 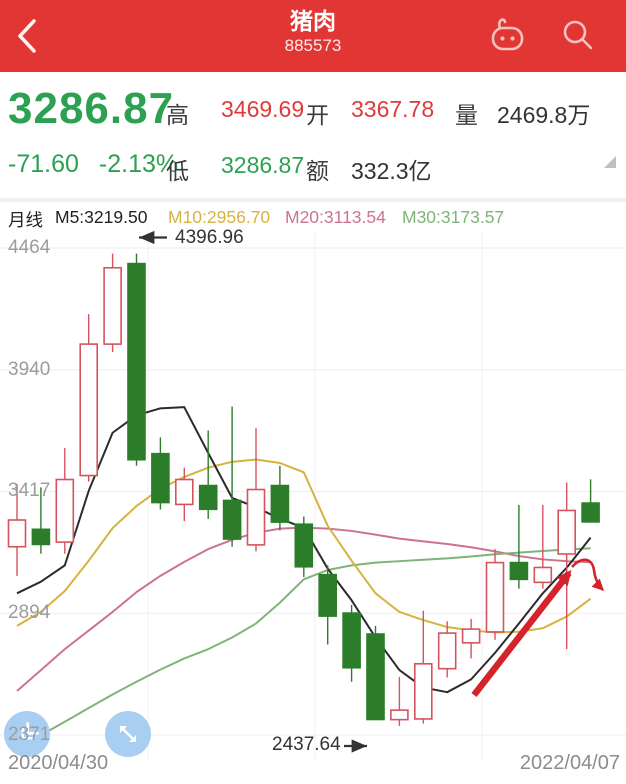 What do you see at coordinates (29, 369) in the screenshot?
I see `y-axis-tick: 3940` at bounding box center [29, 369].